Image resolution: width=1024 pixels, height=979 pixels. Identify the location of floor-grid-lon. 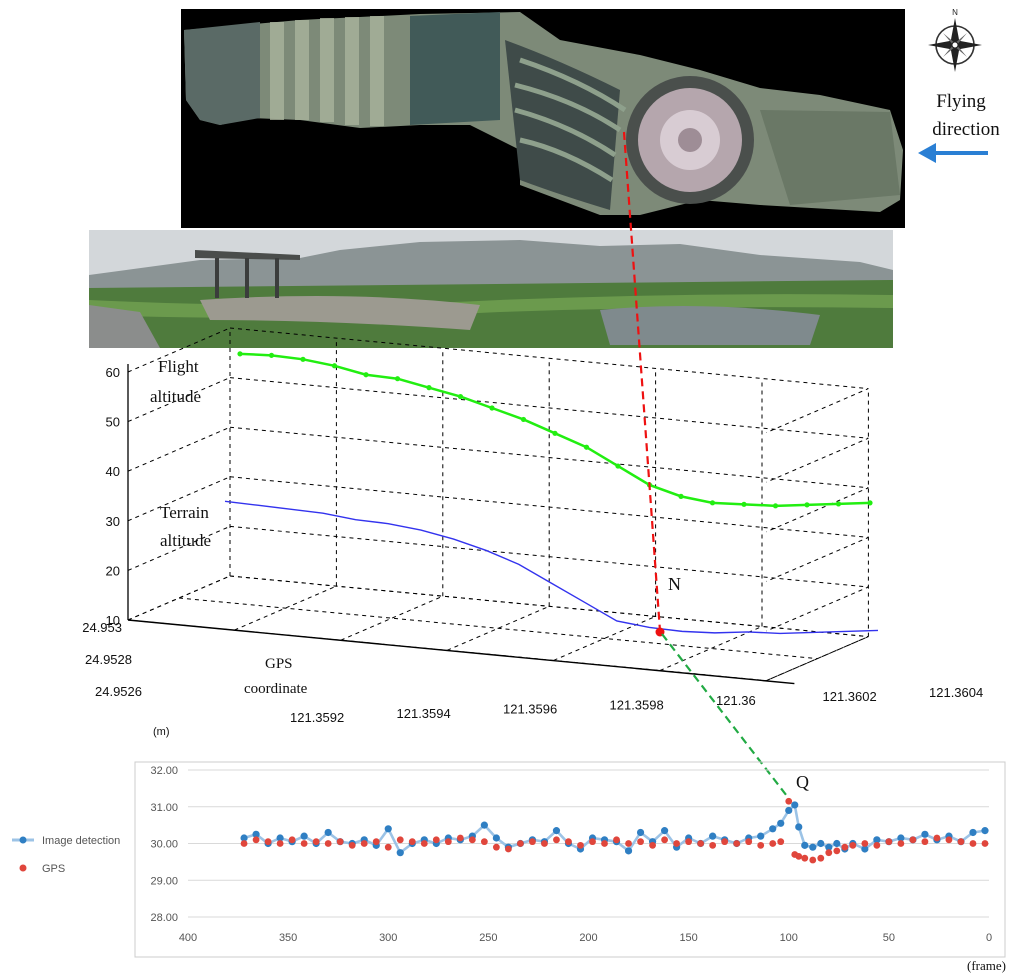
(817, 659).